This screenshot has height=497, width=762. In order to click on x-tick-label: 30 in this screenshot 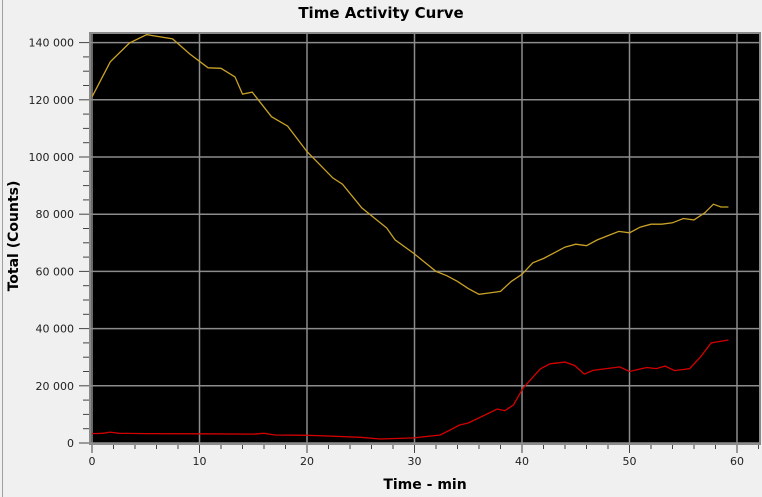, I will do `click(415, 461)`.